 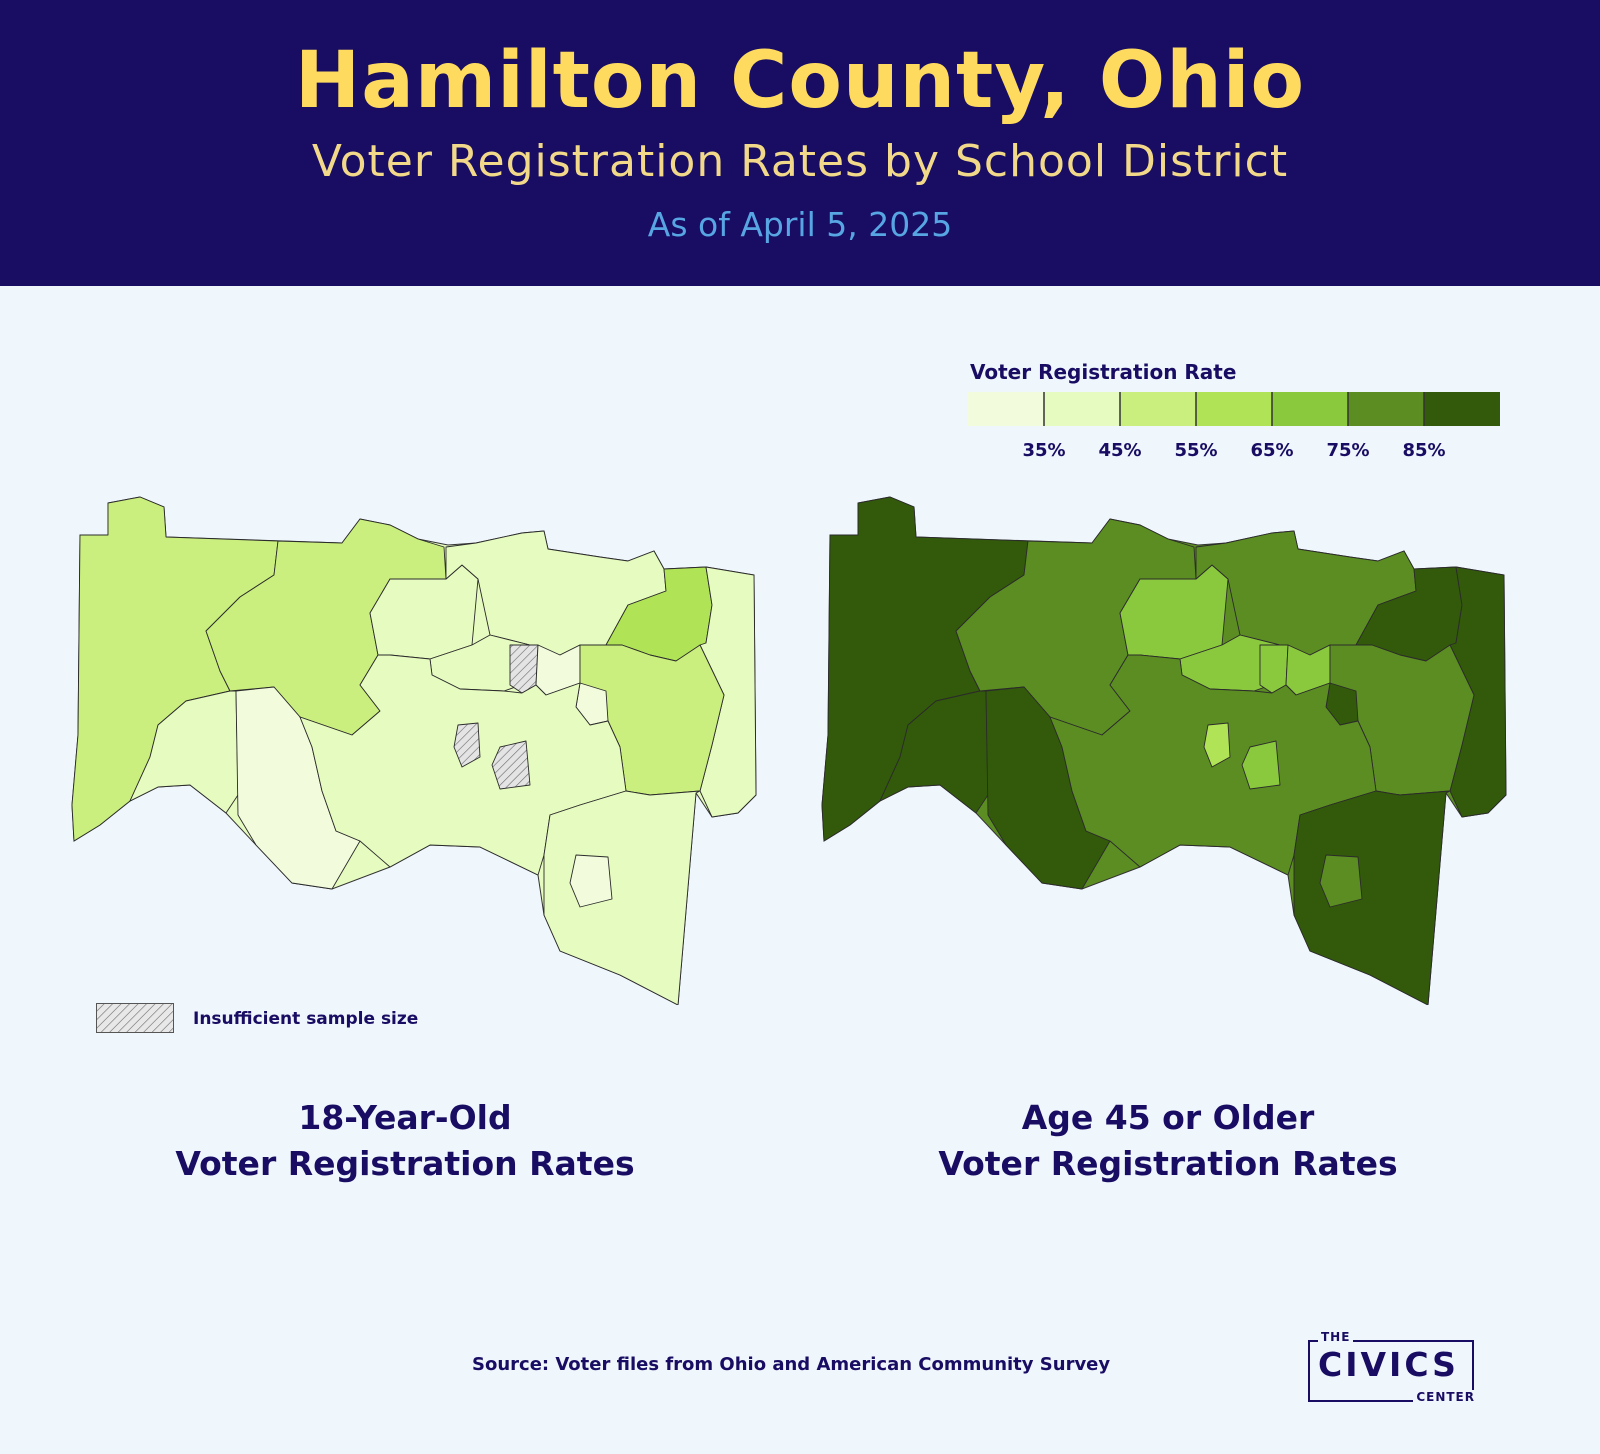 What do you see at coordinates (1388, 1364) in the screenshot?
I see `logo-civics: CIVICS` at bounding box center [1388, 1364].